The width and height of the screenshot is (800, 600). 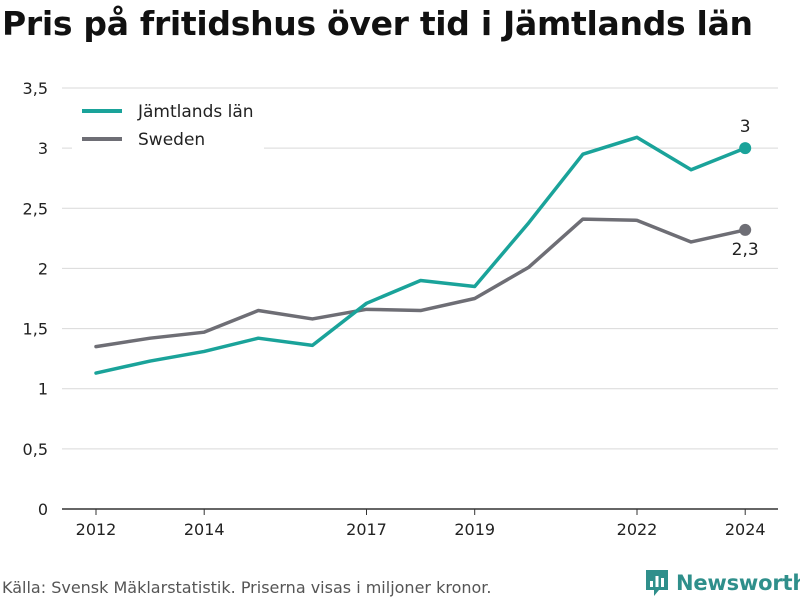 I want to click on end-value-label: 3, so click(x=745, y=127).